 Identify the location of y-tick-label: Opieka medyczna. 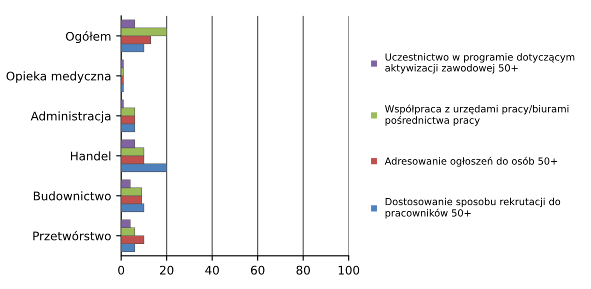
(58, 77).